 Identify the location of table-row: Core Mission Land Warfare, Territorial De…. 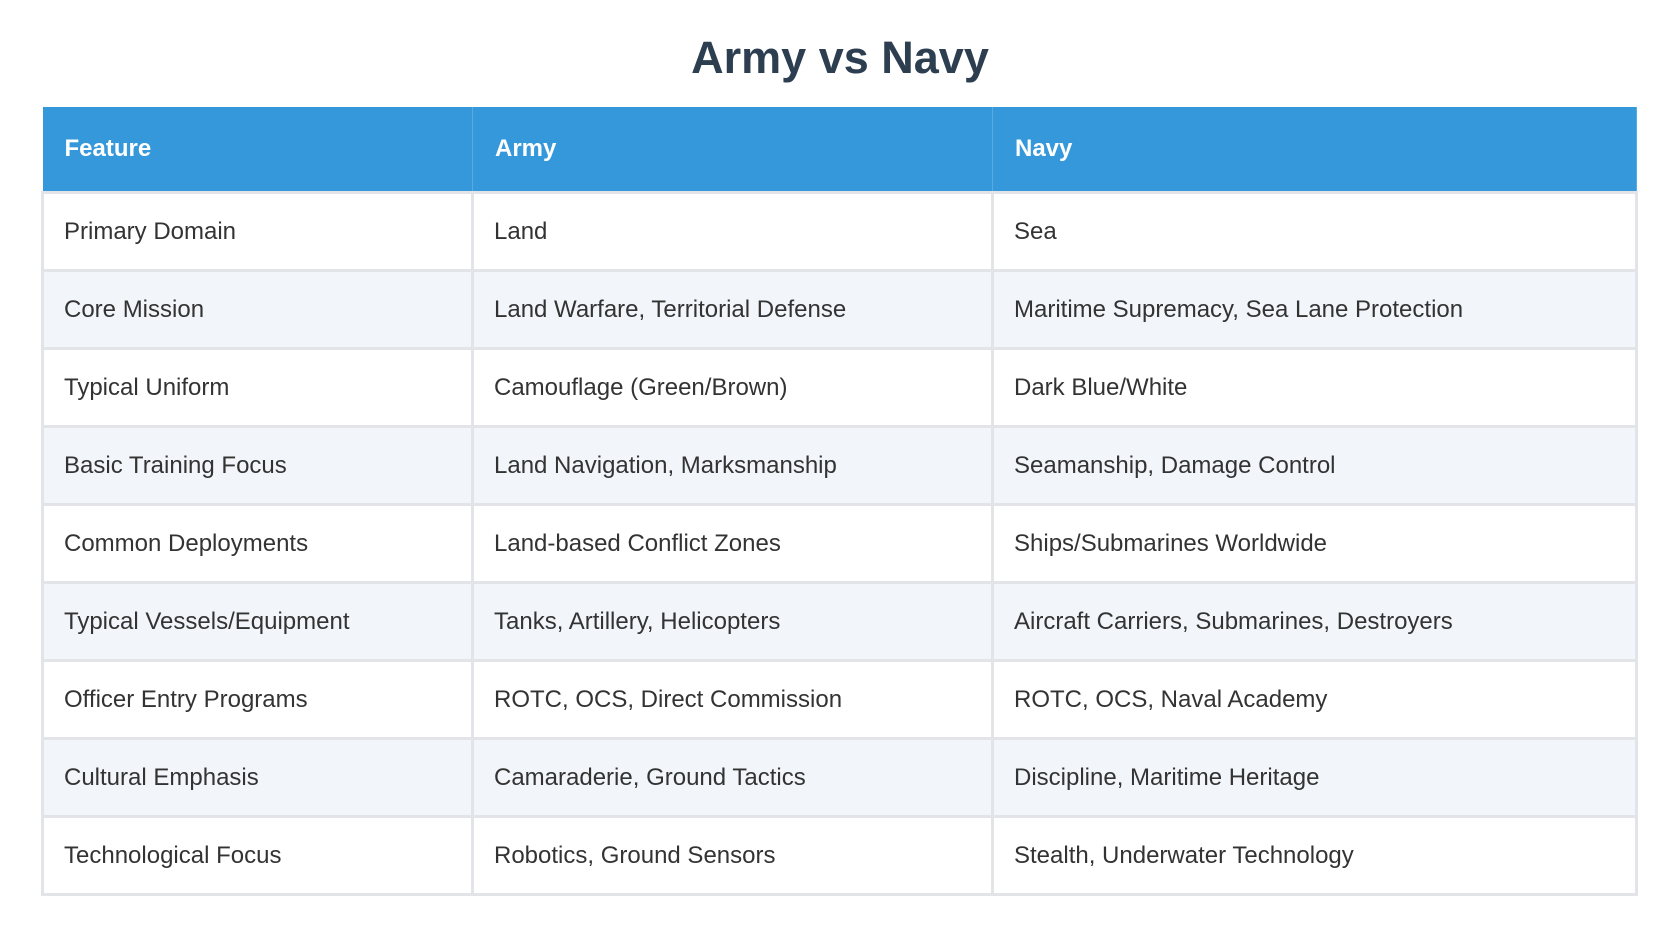
(839, 309).